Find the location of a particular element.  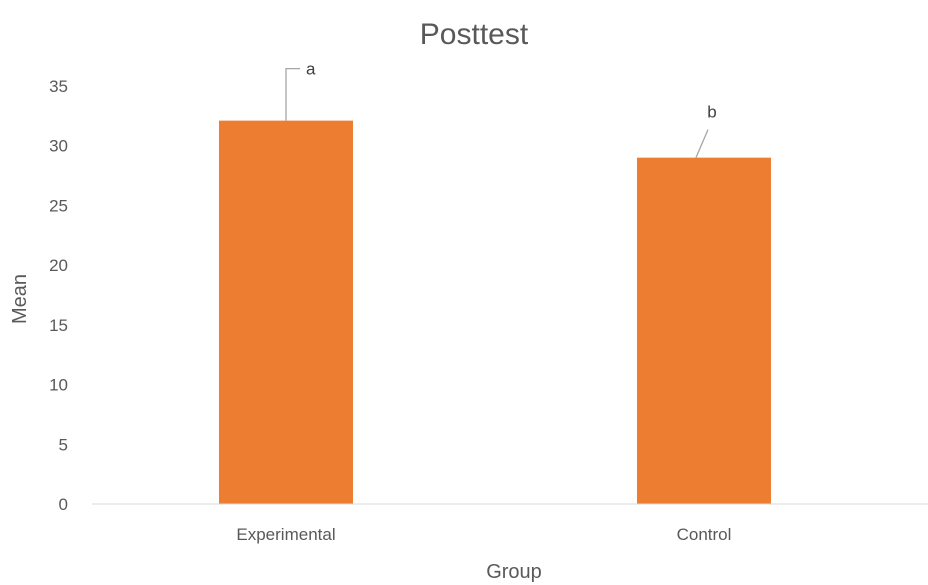

y-tick-label: 20 is located at coordinates (58, 265).